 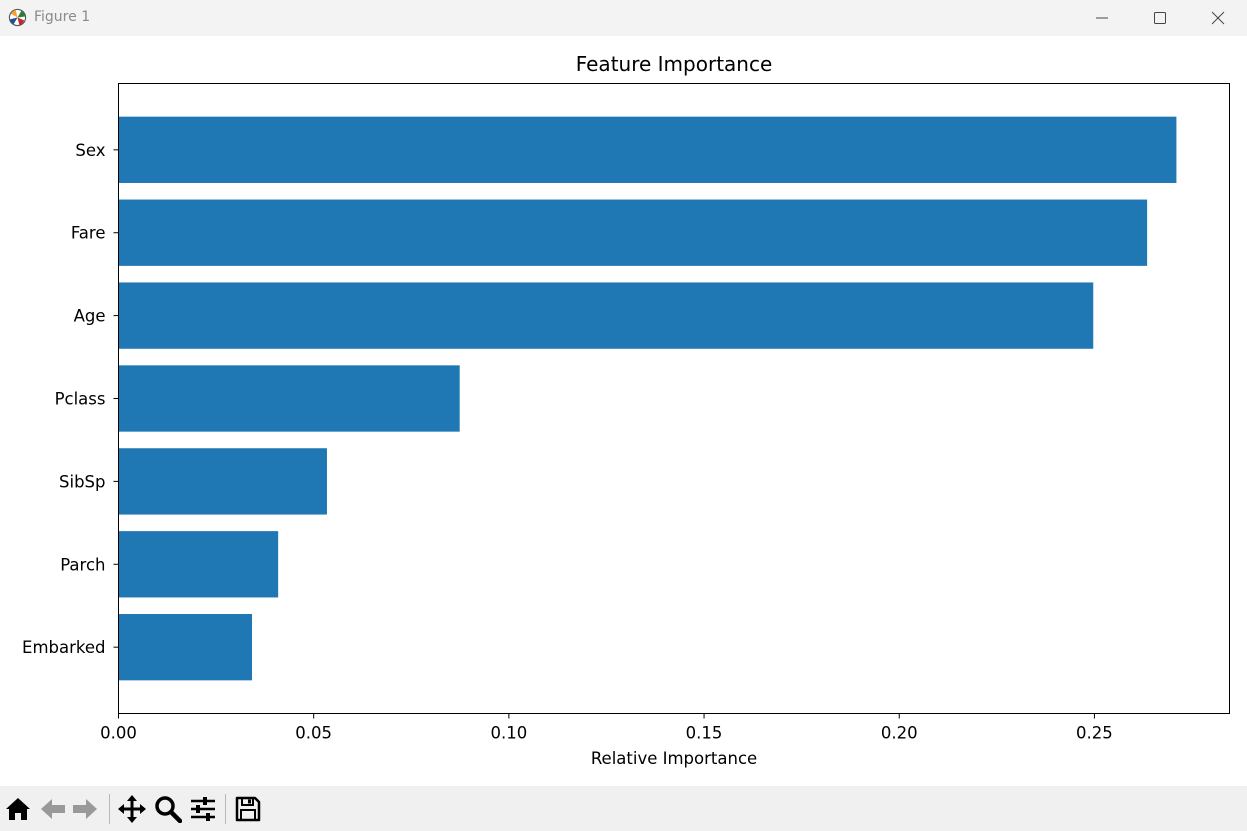 I want to click on home-icon, so click(x=18, y=809).